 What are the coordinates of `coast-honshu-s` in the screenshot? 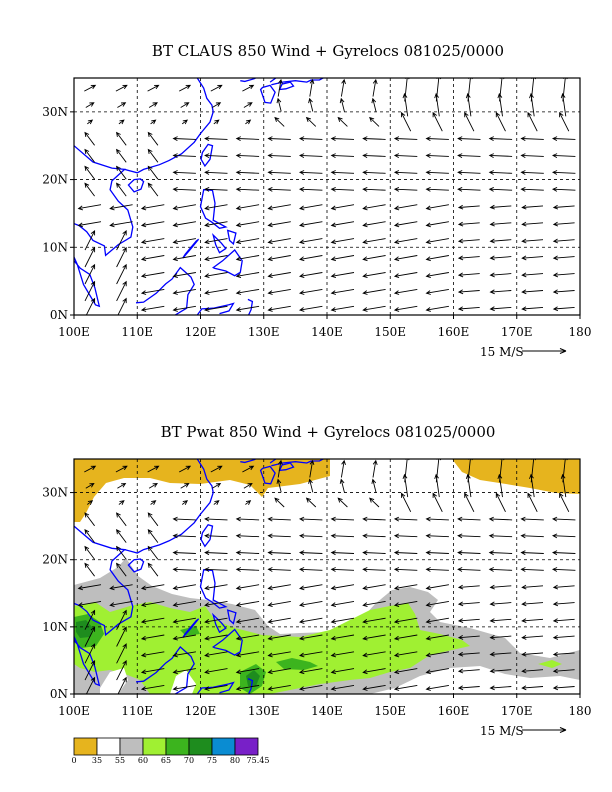 It's located at (298, 463).